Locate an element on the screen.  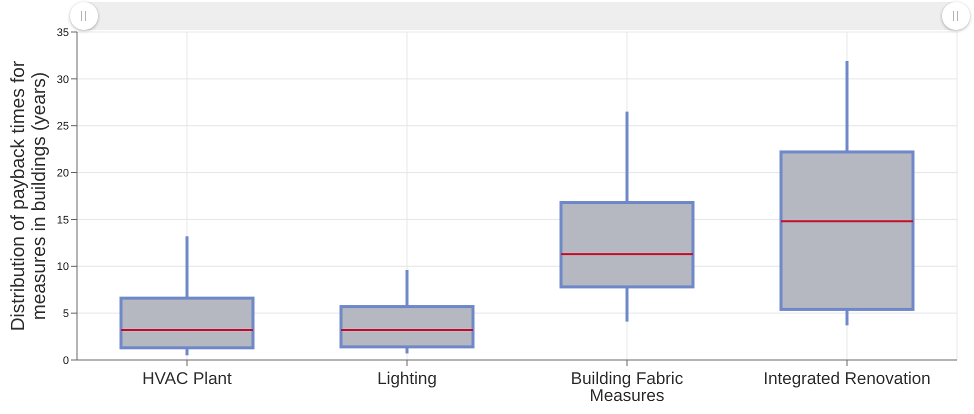
y-tick-label: 15 is located at coordinates (62, 220).